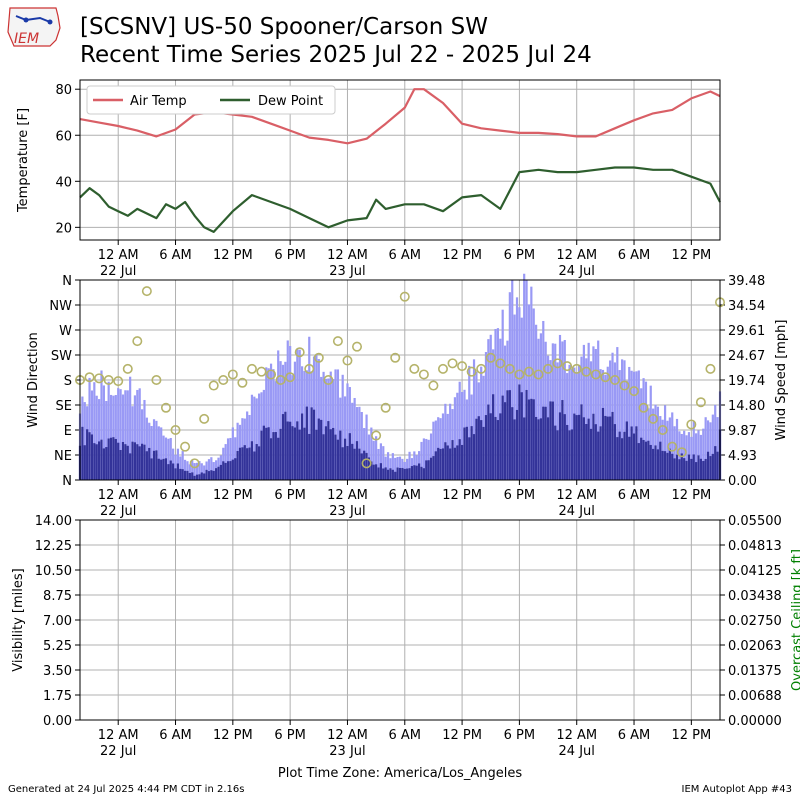 This screenshot has height=800, width=800. I want to click on y-right-tick-label: 0.05500, so click(755, 521).